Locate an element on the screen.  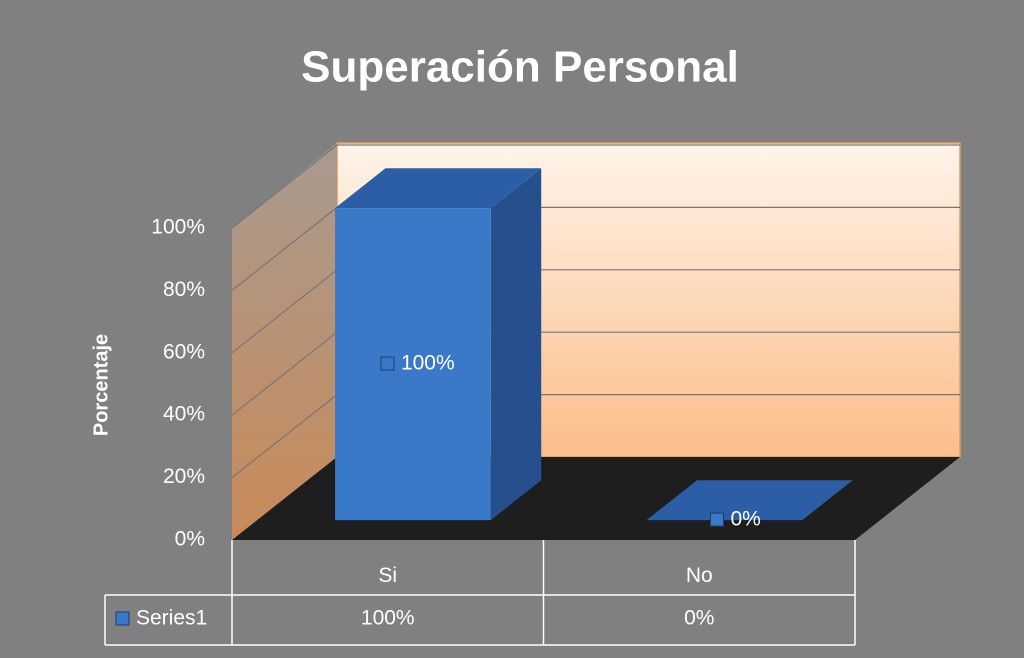
y-tick-label: 60% is located at coordinates (184, 351).